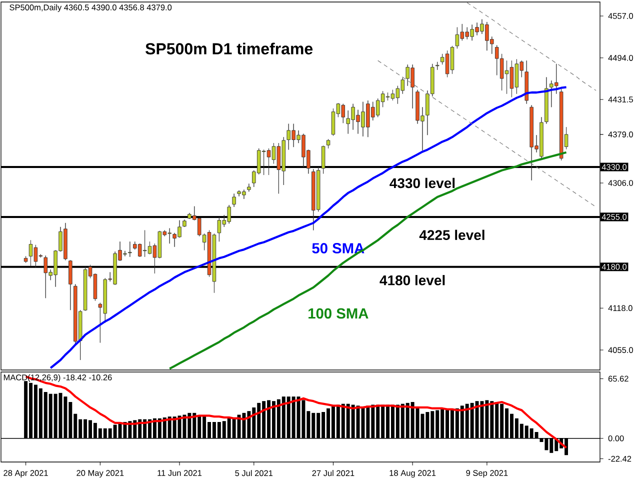 Image resolution: width=640 pixels, height=480 pixels. Describe the element at coordinates (620, 57) in the screenshot. I see `y-tick-label: 4494.0` at that location.